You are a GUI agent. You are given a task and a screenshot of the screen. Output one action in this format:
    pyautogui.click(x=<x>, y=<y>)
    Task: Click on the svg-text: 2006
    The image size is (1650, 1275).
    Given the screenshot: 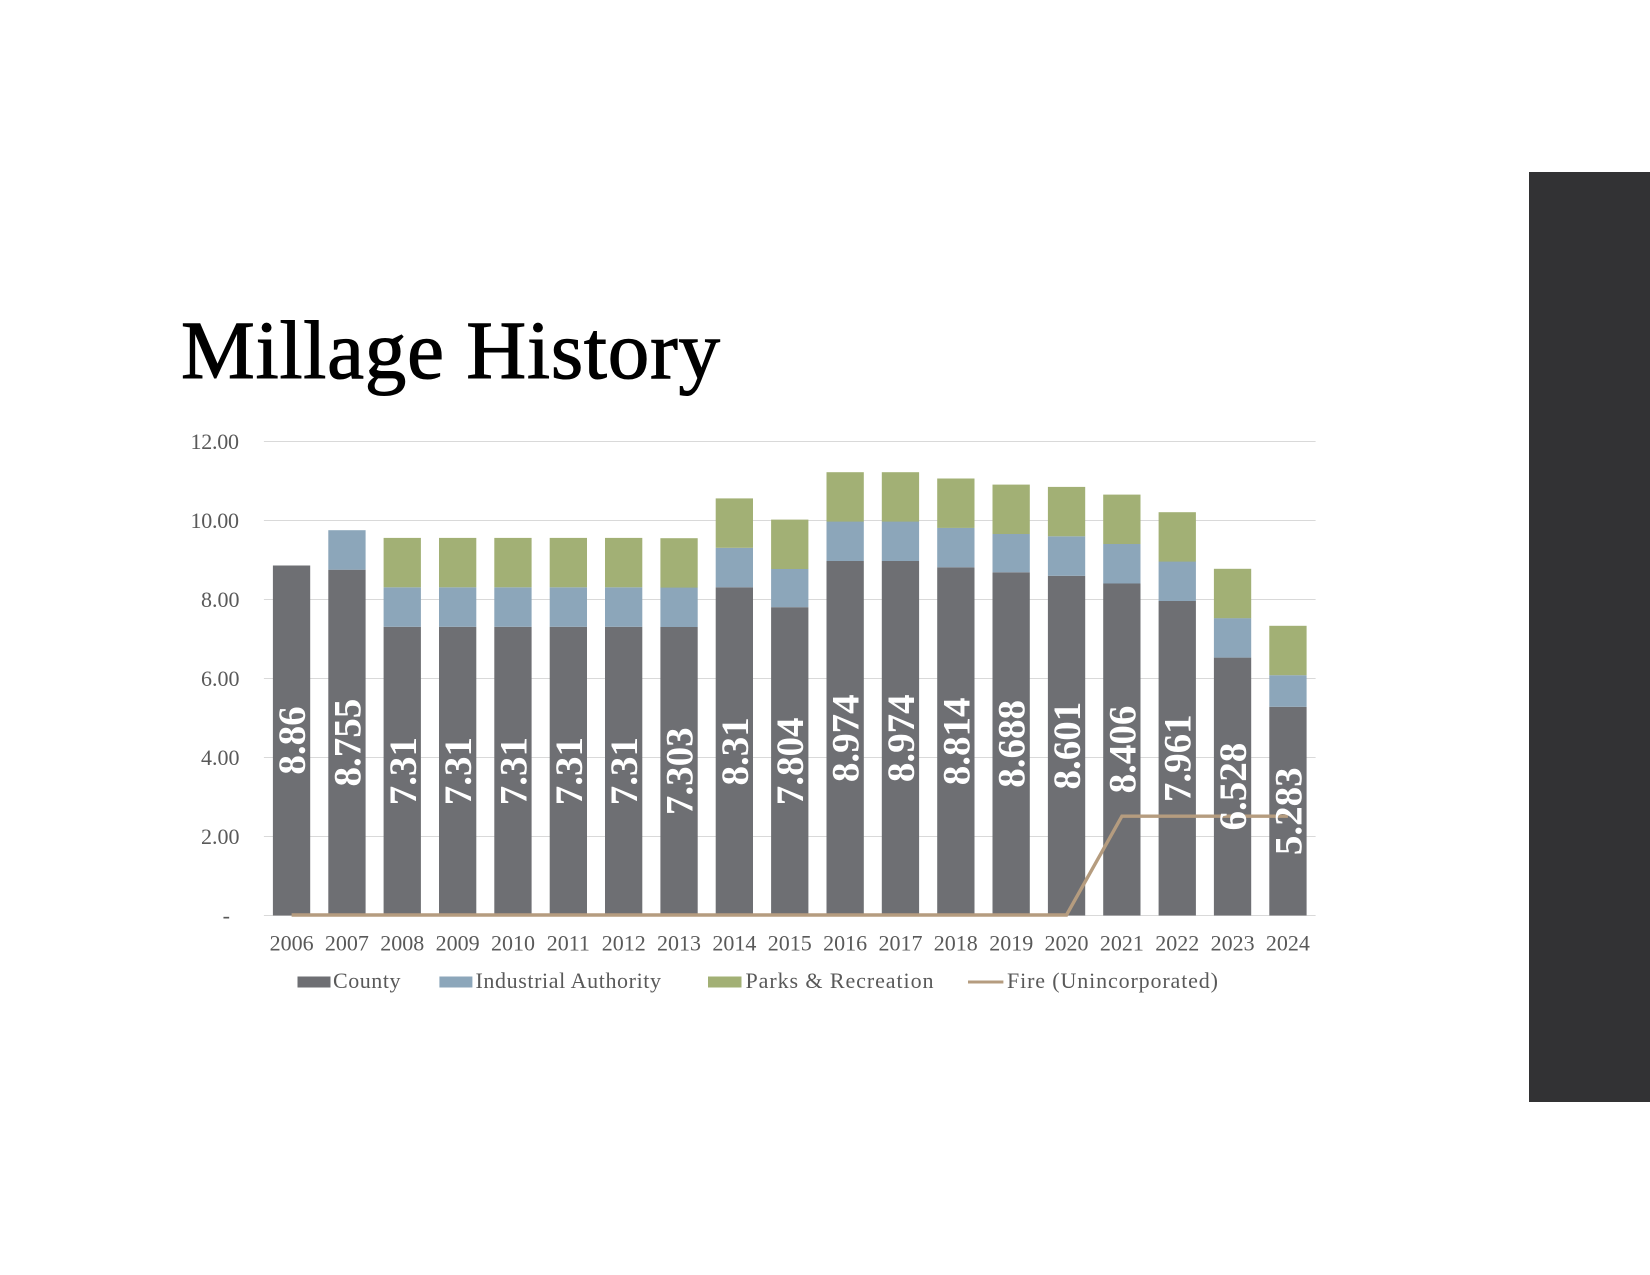 What is the action you would take?
    pyautogui.click(x=292, y=943)
    